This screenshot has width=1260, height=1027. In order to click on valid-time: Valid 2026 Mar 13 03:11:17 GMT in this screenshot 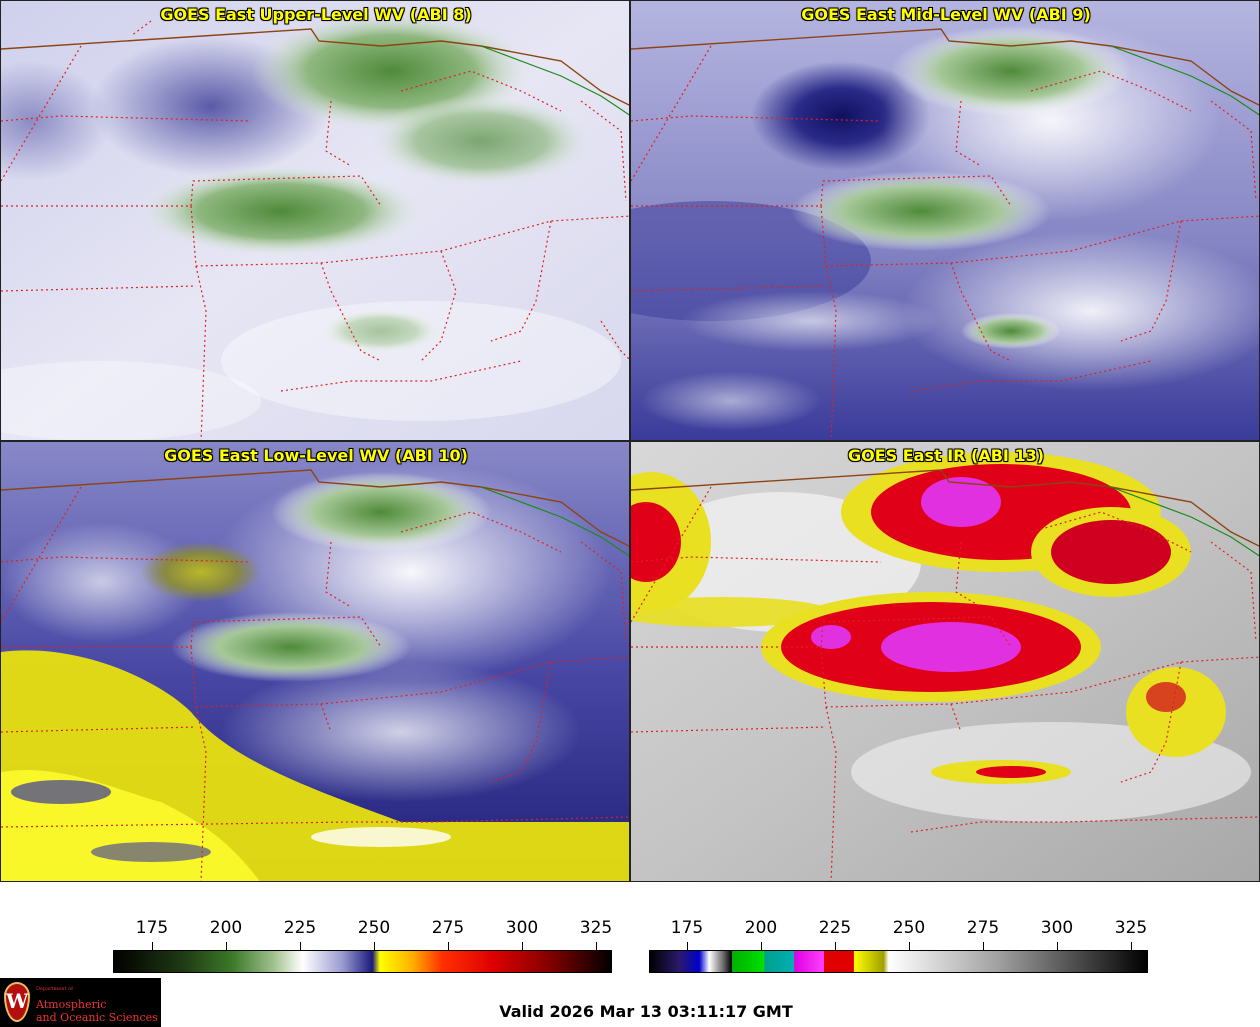, I will do `click(646, 1011)`.